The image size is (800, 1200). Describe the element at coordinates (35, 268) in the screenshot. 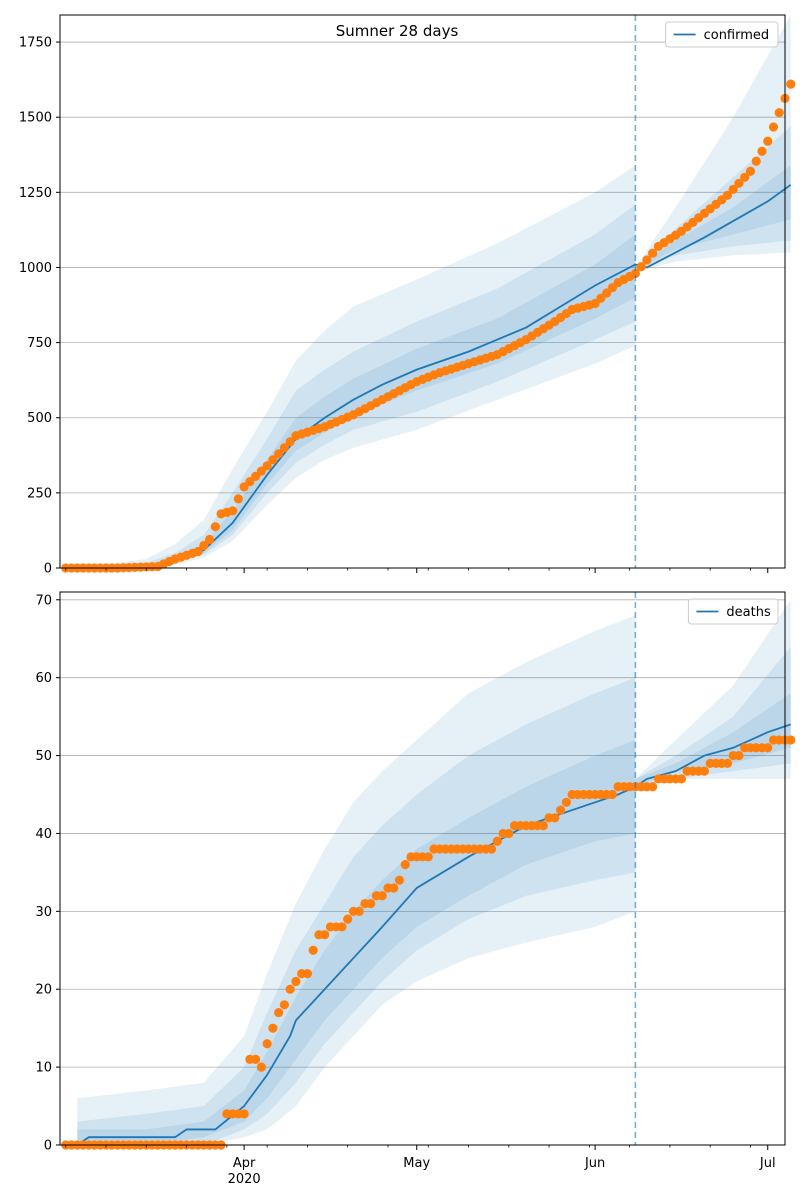

I see `y-tick-label: 1000` at that location.